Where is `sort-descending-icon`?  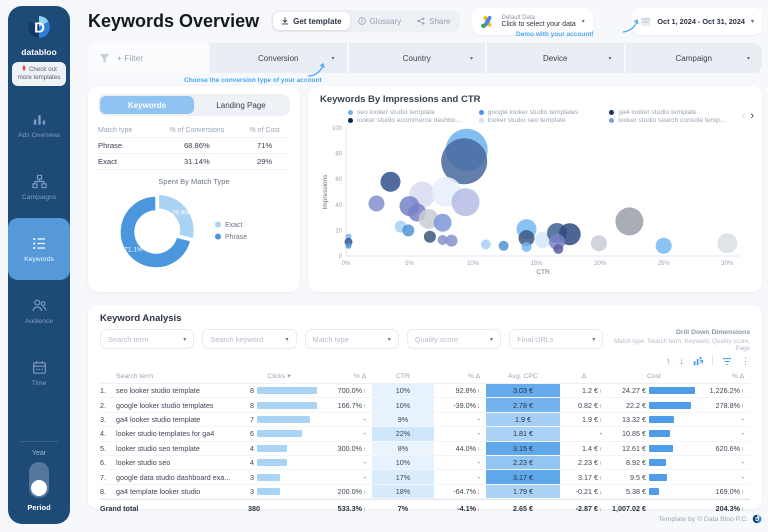 sort-descending-icon is located at coordinates (682, 361).